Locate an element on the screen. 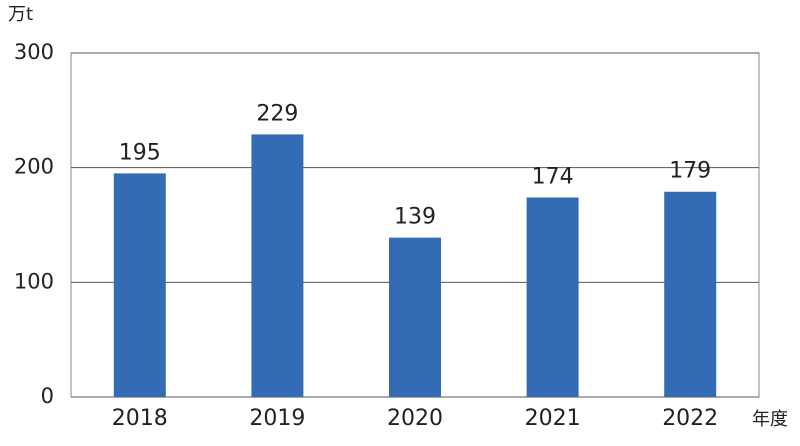 The image size is (800, 446). data-label: 195 is located at coordinates (140, 152).